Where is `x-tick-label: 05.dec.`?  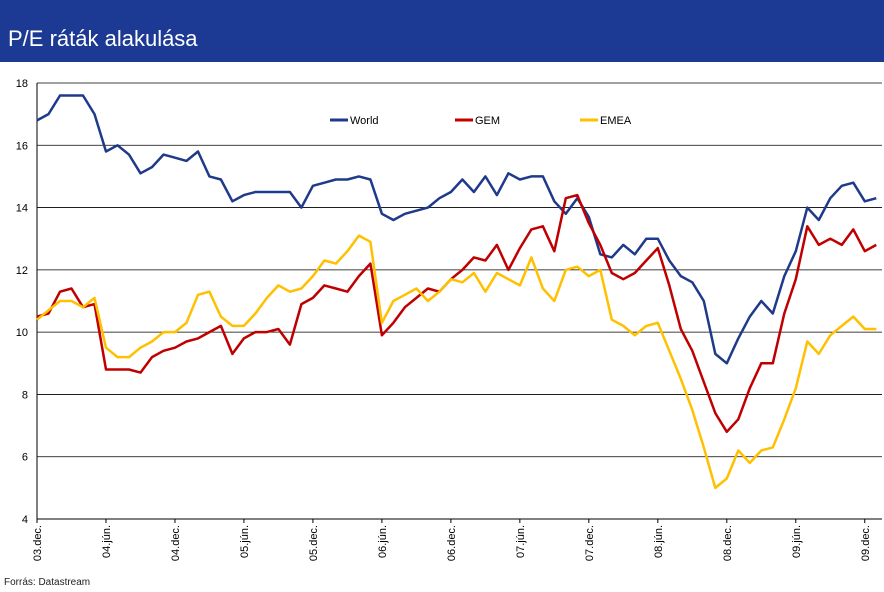 x-tick-label: 05.dec. is located at coordinates (314, 543).